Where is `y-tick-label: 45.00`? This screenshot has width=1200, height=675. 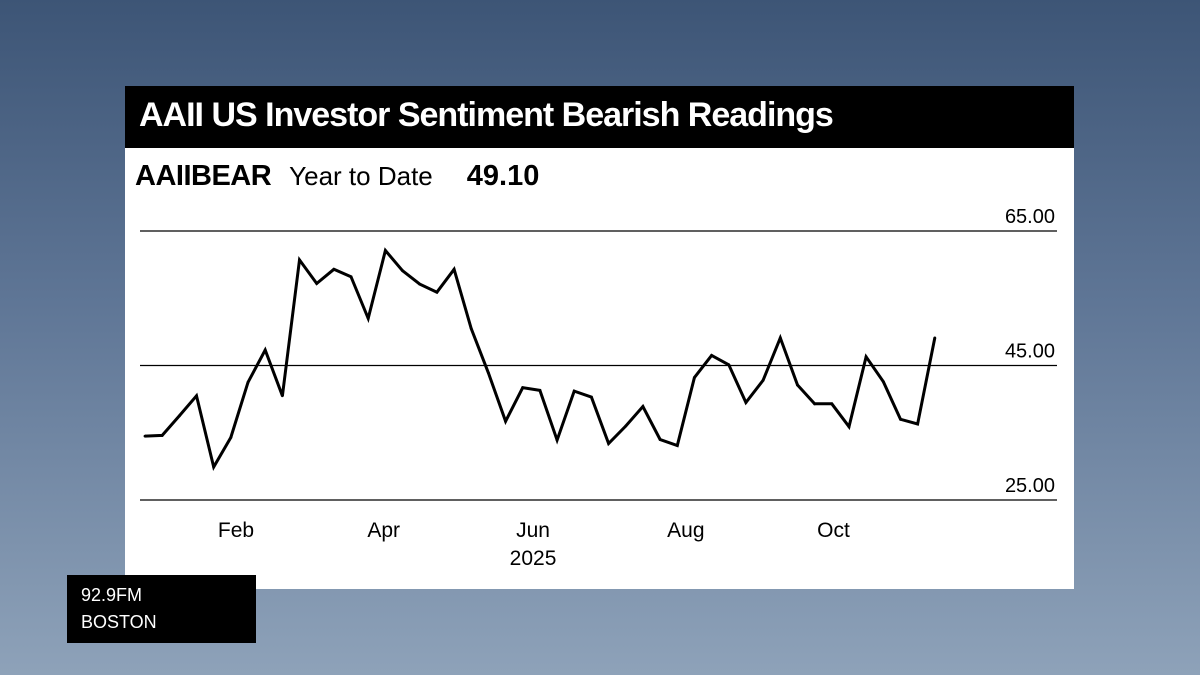 y-tick-label: 45.00 is located at coordinates (1030, 352).